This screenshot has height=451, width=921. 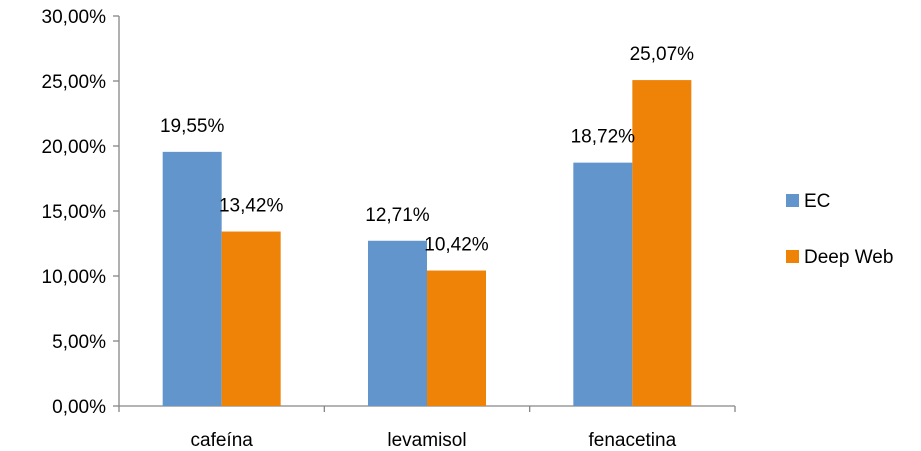 What do you see at coordinates (74, 82) in the screenshot?
I see `y-tick-label: 25,00%` at bounding box center [74, 82].